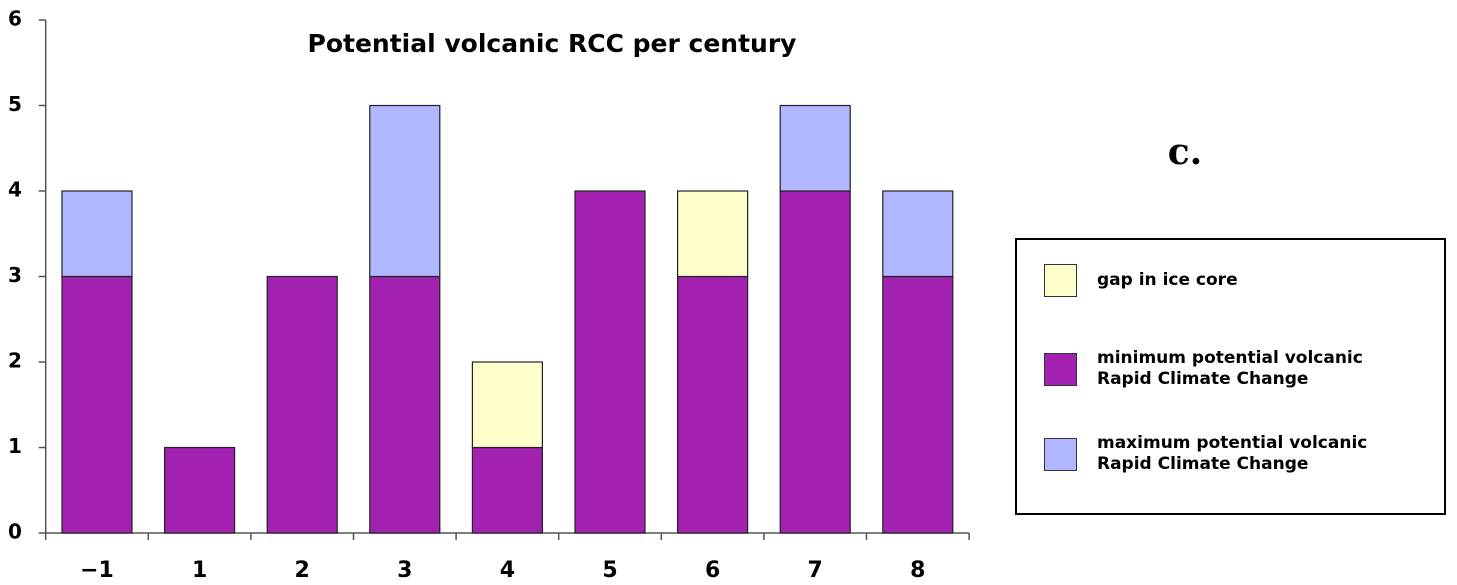  I want to click on y-tick-label: 3, so click(15, 275).